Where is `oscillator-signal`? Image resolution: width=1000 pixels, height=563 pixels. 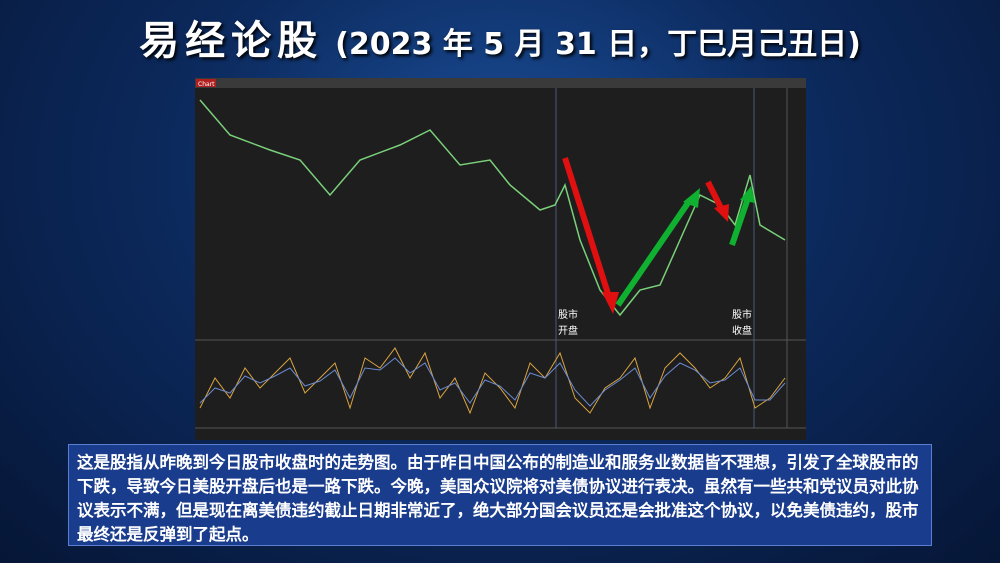 oscillator-signal is located at coordinates (492, 382).